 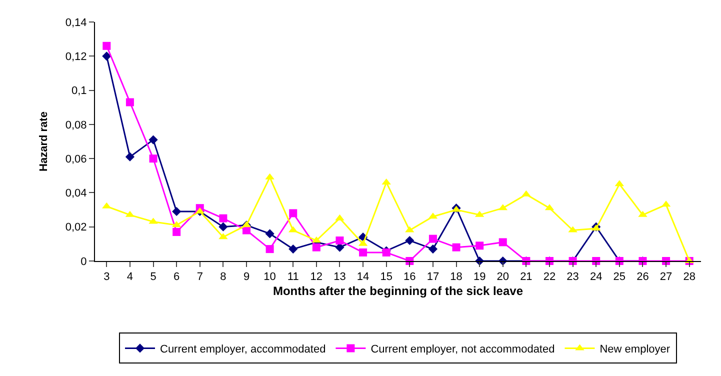 What do you see at coordinates (107, 277) in the screenshot?
I see `x-tick-label: 3` at bounding box center [107, 277].